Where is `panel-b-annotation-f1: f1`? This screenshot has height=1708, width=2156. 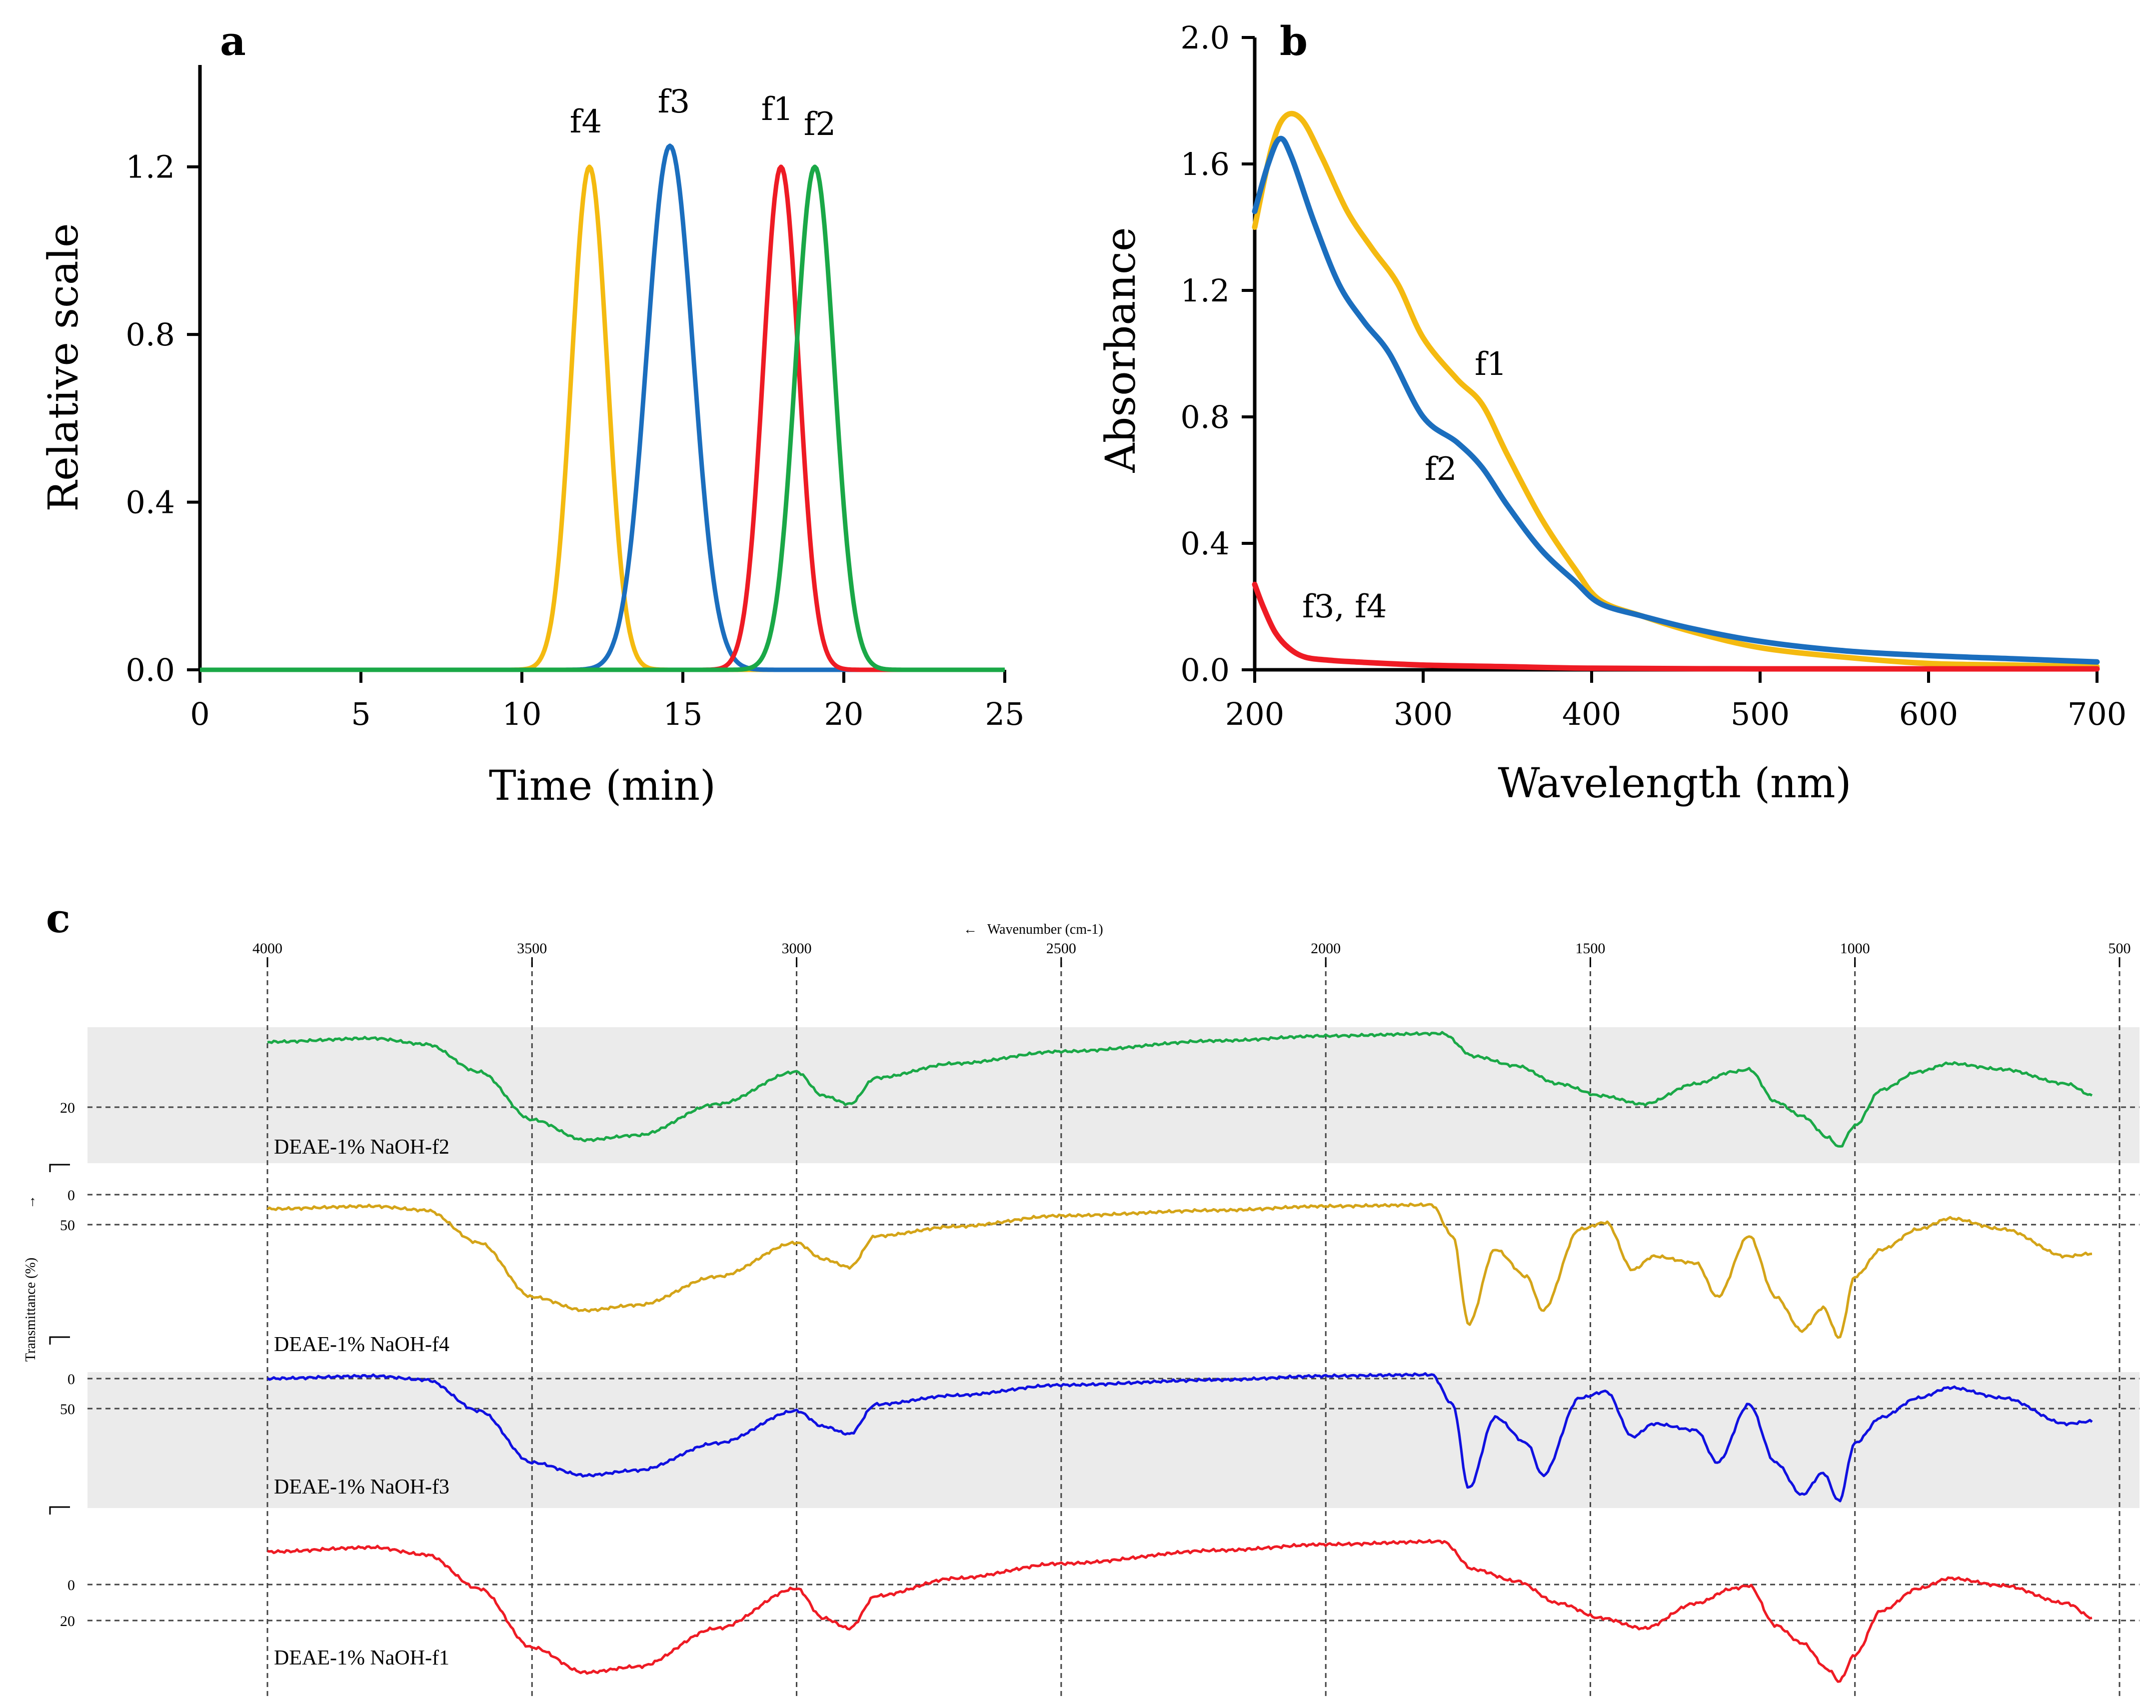 panel-b-annotation-f1: f1 is located at coordinates (1491, 365).